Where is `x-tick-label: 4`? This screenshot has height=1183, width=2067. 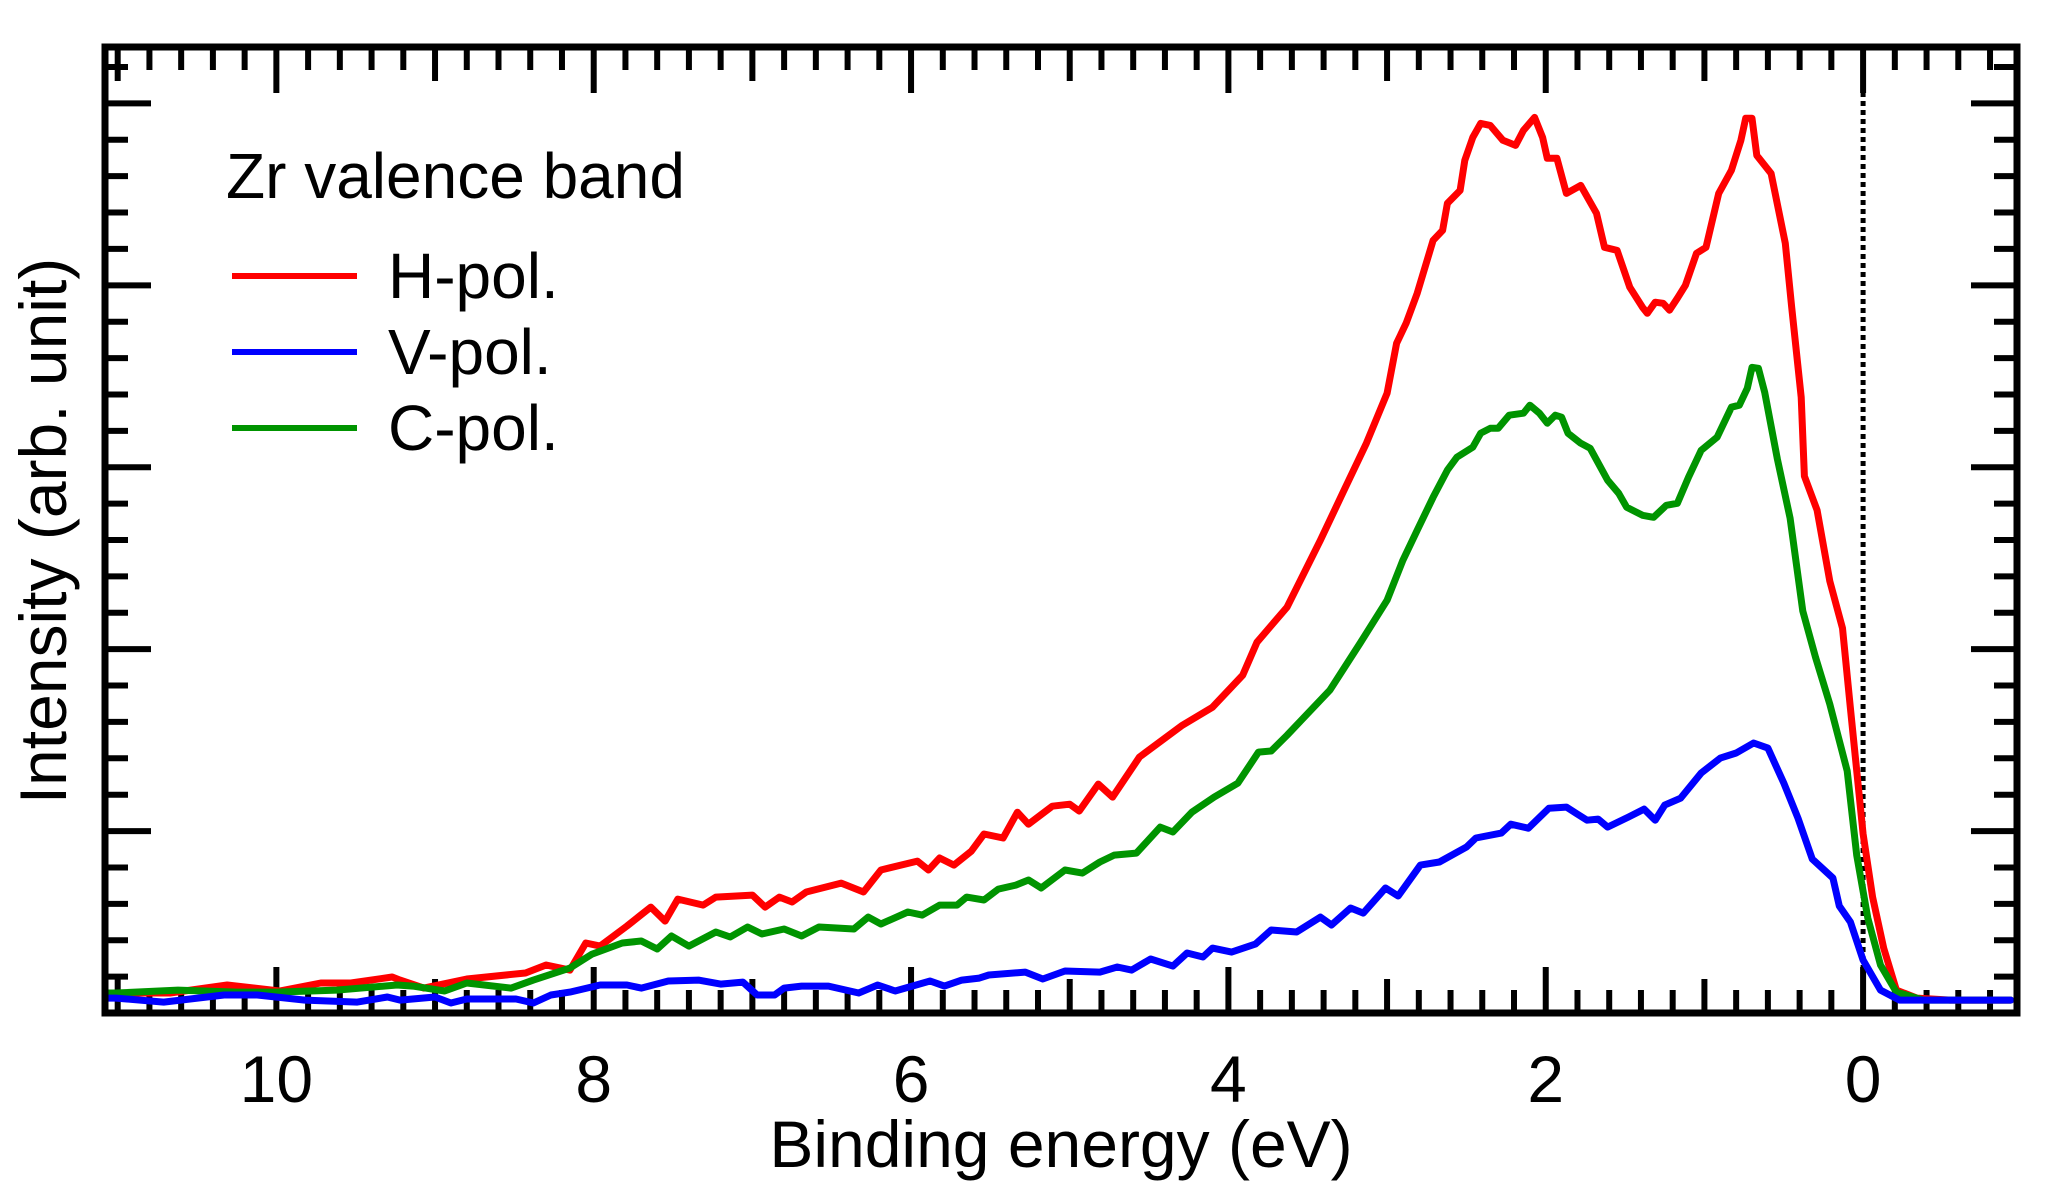
x-tick-label: 4 is located at coordinates (1228, 1079).